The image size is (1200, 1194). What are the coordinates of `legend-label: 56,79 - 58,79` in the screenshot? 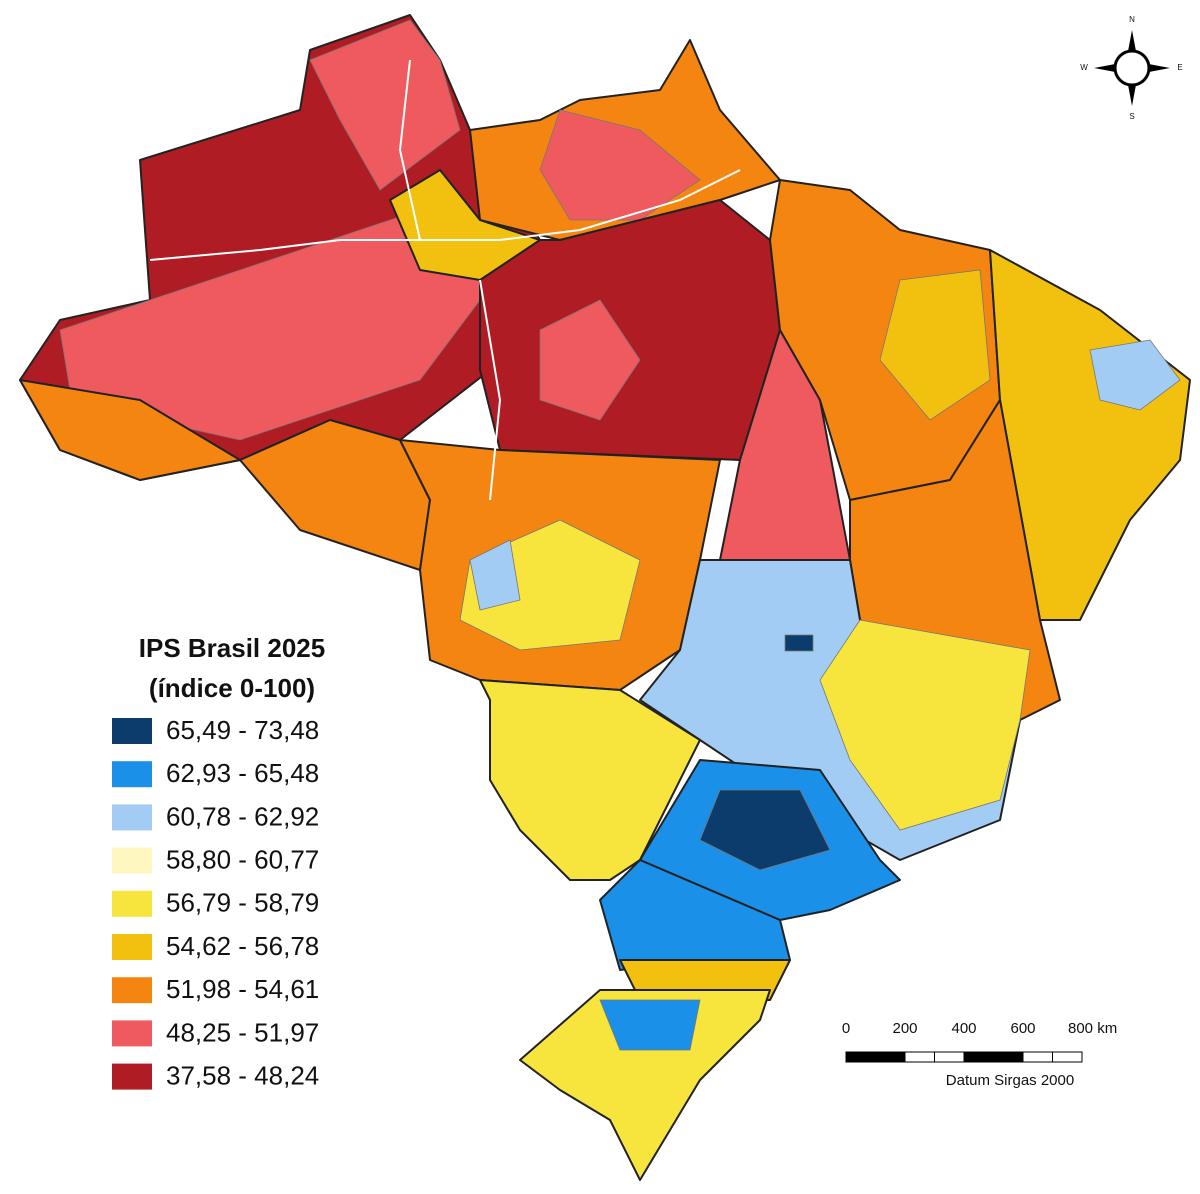 It's located at (242, 903).